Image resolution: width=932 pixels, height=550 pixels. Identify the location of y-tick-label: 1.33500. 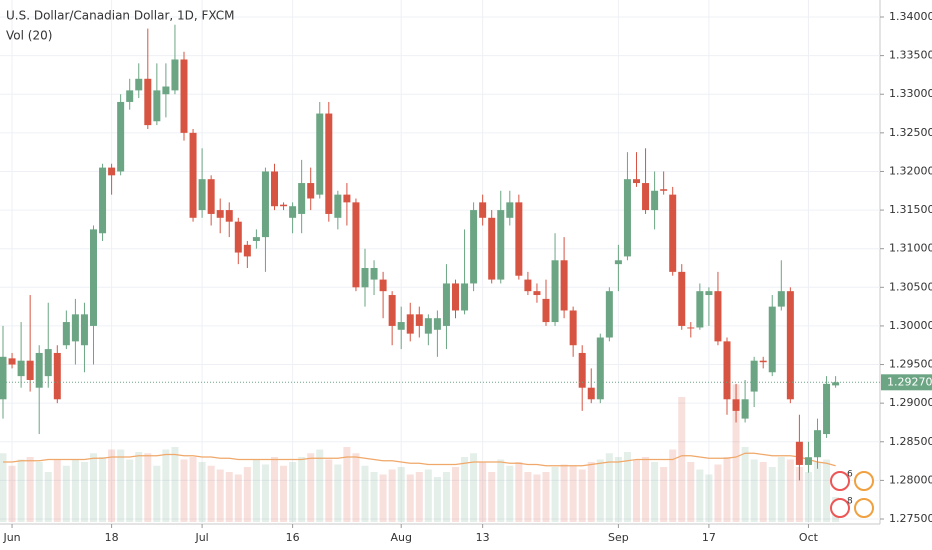
(910, 55).